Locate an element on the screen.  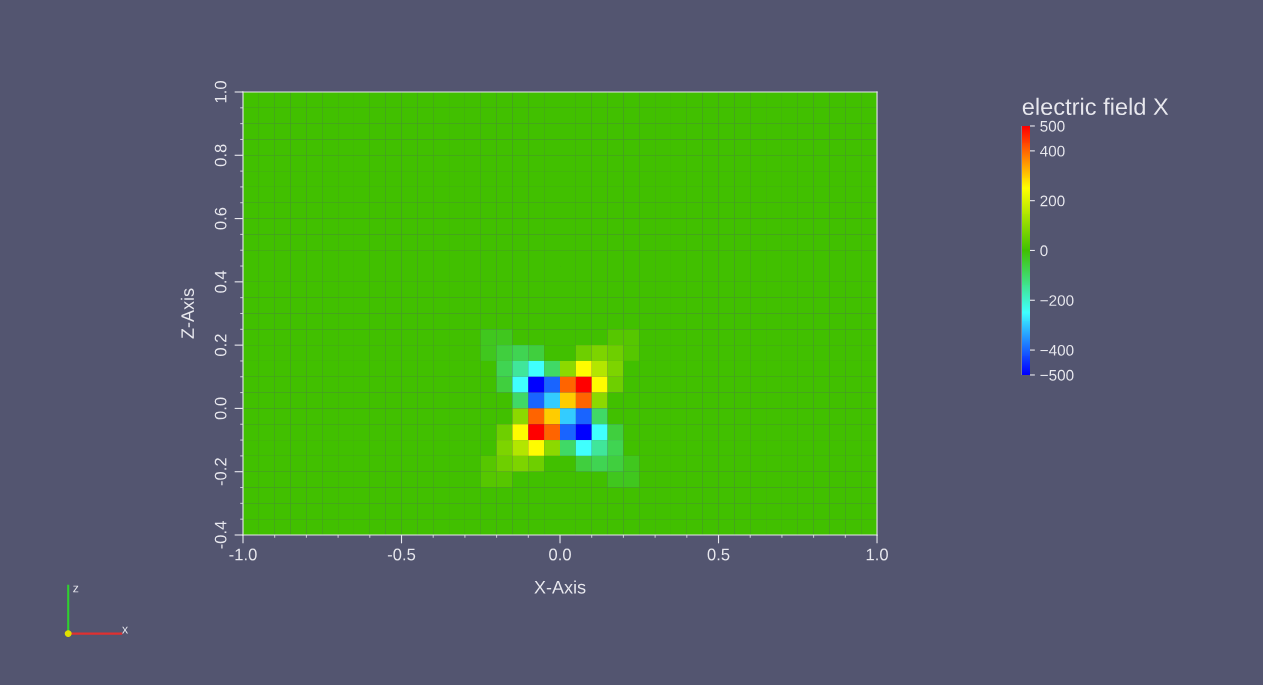
color-bar-label: 200 is located at coordinates (1052, 201).